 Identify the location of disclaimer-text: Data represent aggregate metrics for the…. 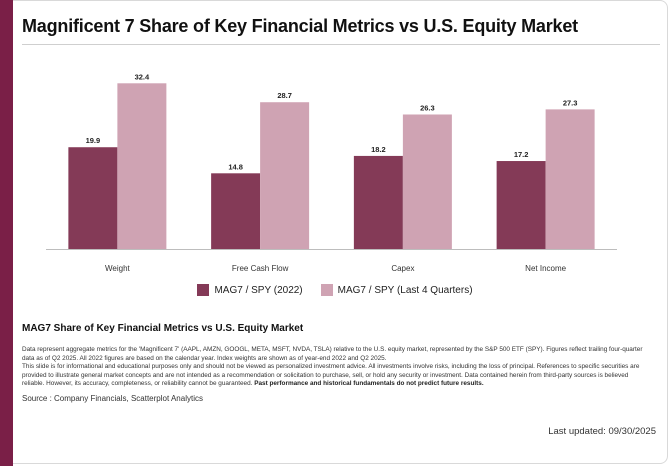
(336, 367).